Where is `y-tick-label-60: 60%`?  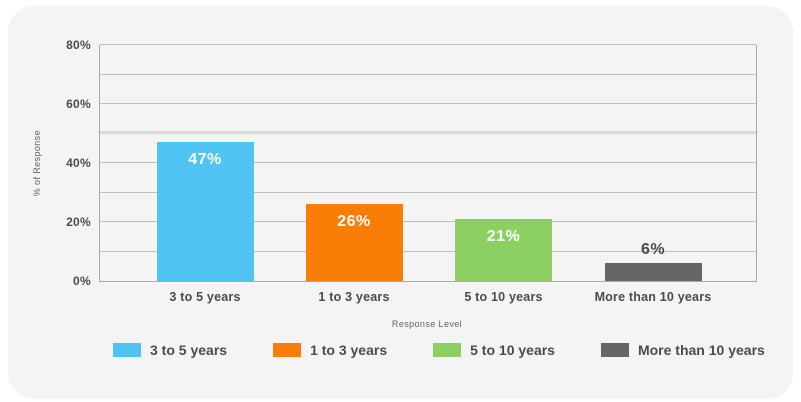
y-tick-label-60: 60% is located at coordinates (78, 104).